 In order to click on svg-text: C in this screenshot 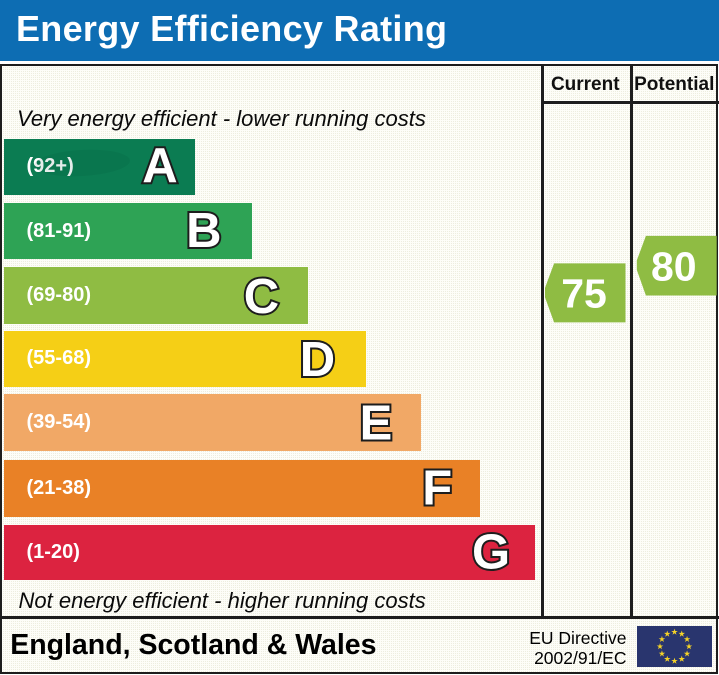, I will do `click(261, 297)`.